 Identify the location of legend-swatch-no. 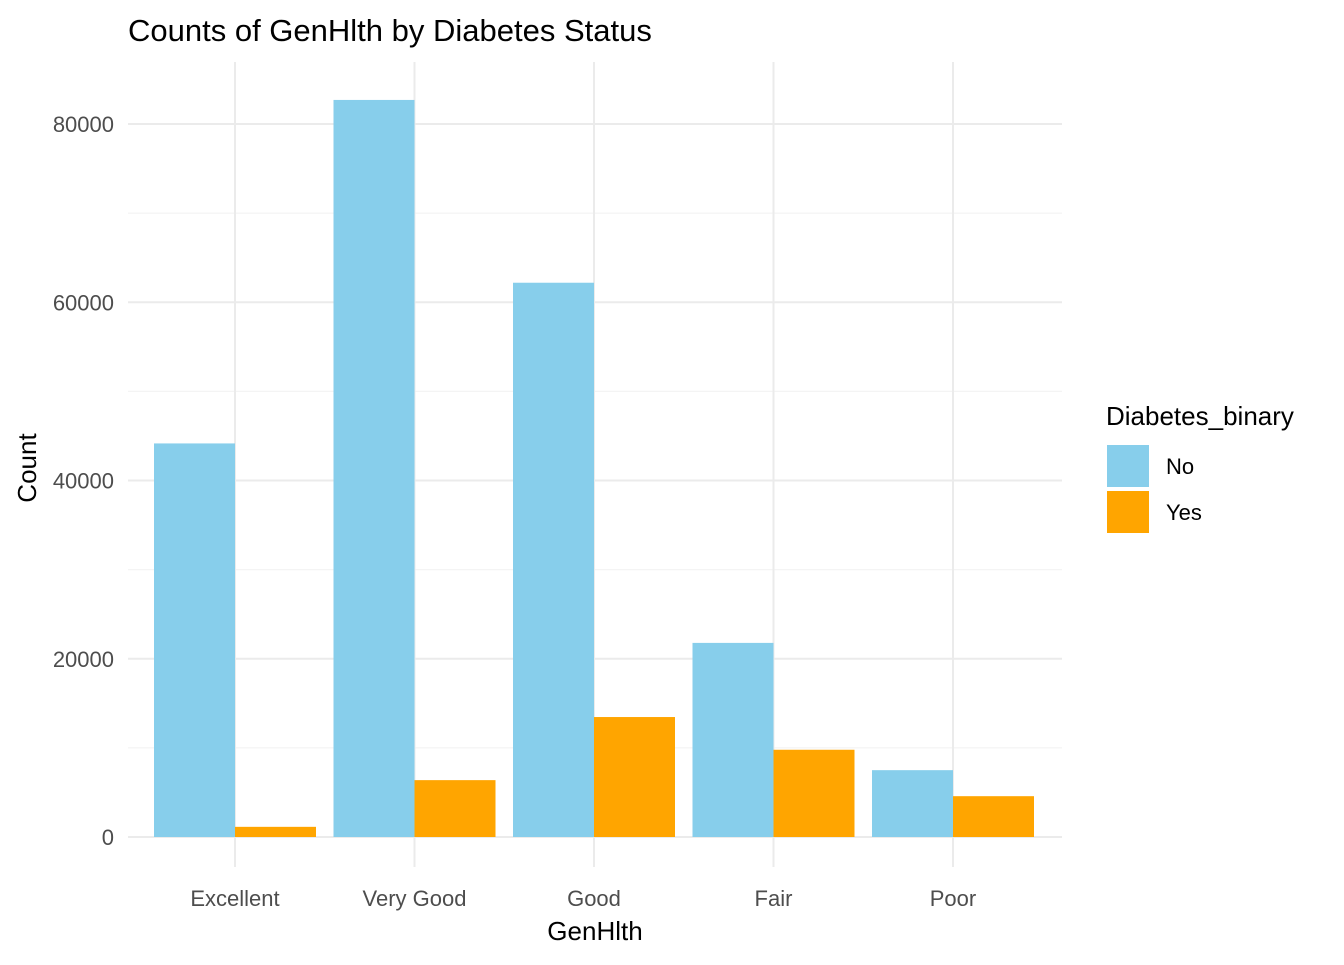
(1128, 466).